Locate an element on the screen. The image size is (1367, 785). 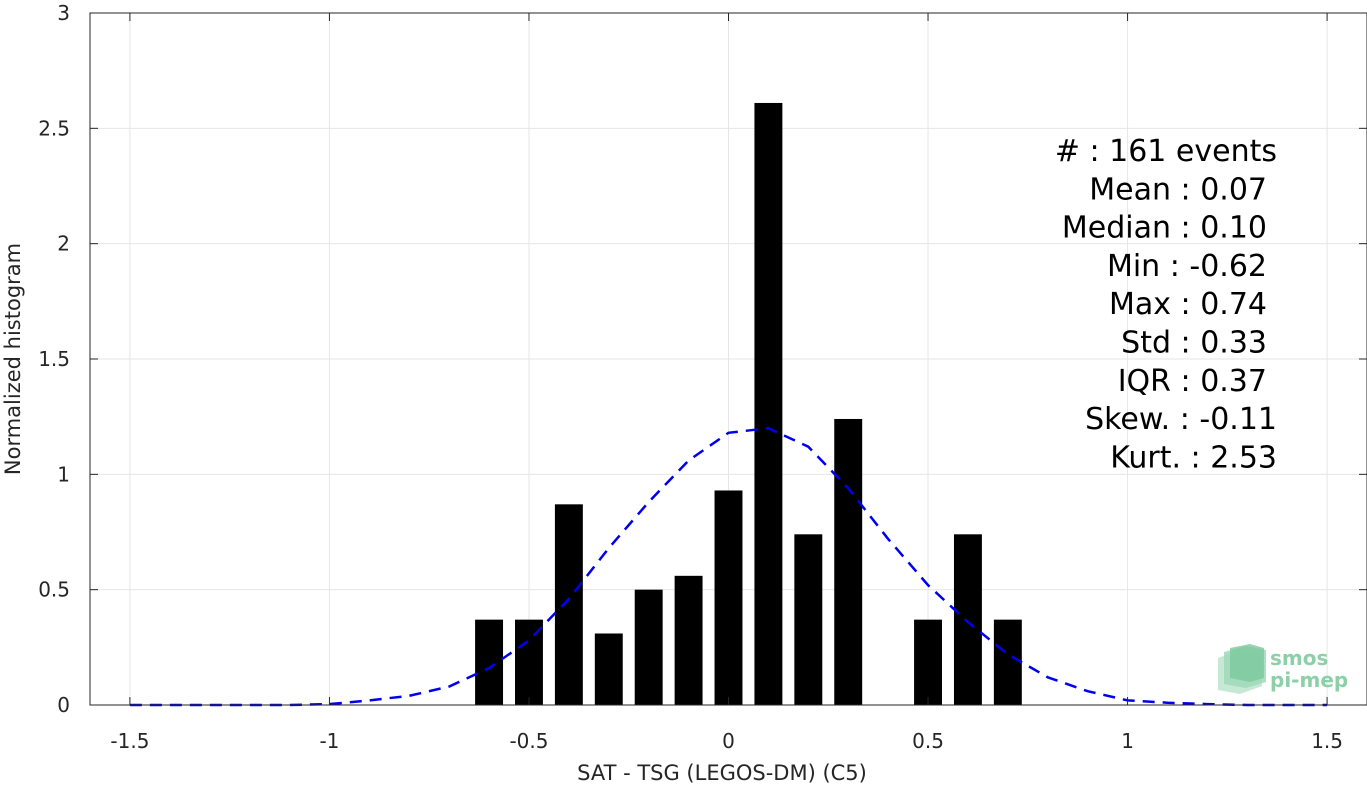
y-tick-label: 1 is located at coordinates (63, 474).